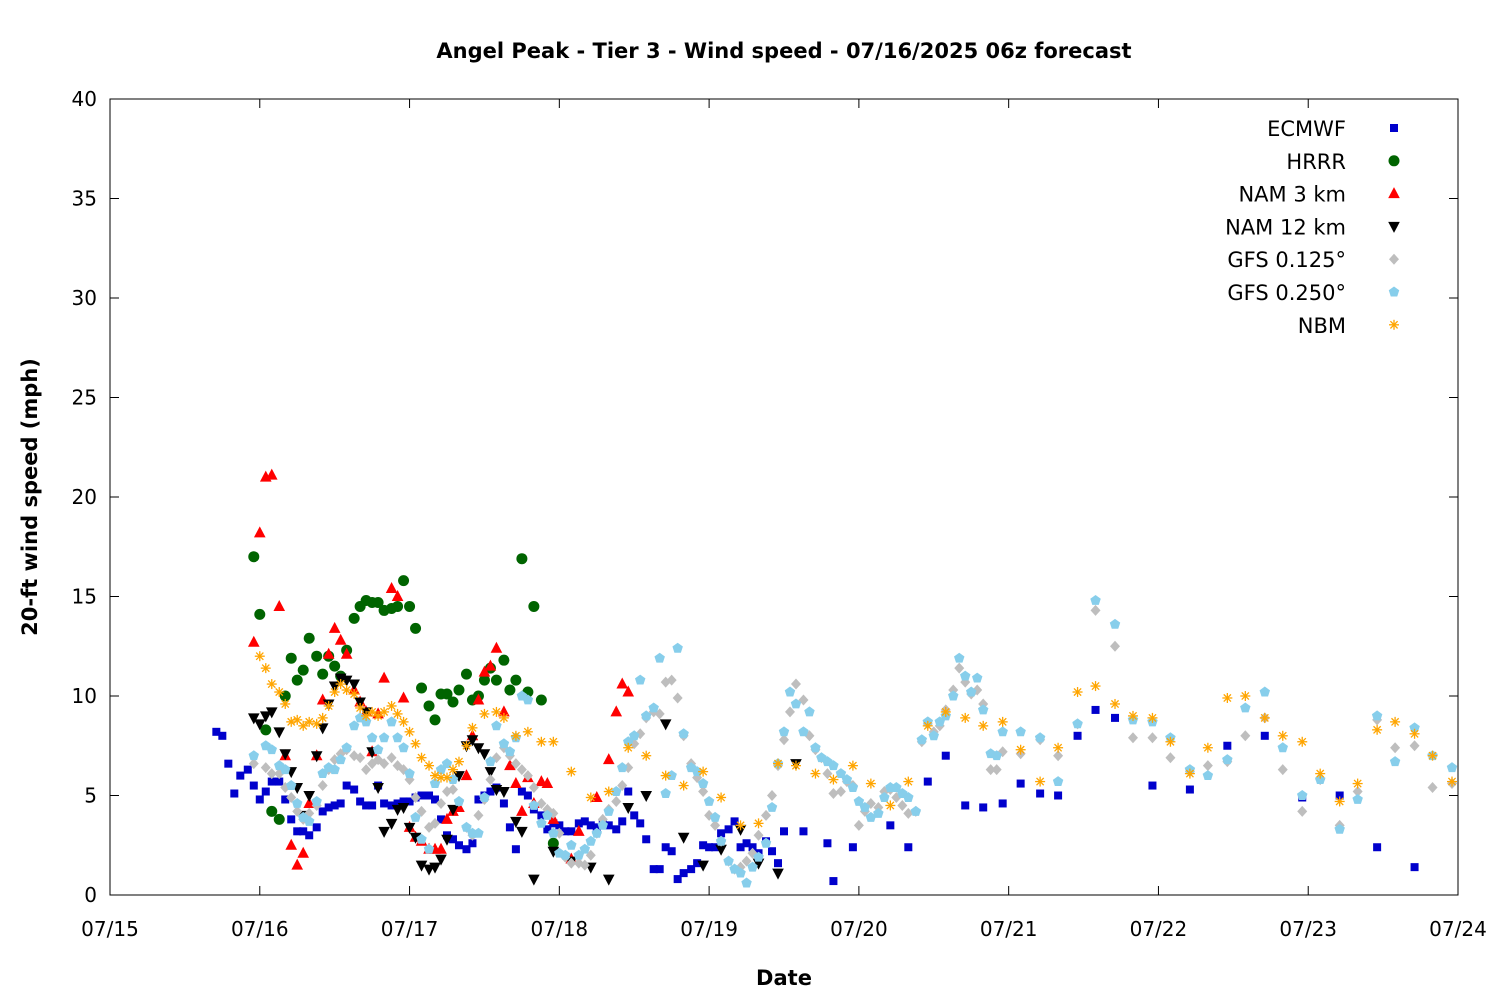  Describe the element at coordinates (84, 497) in the screenshot. I see `y-tick-label: 20` at that location.